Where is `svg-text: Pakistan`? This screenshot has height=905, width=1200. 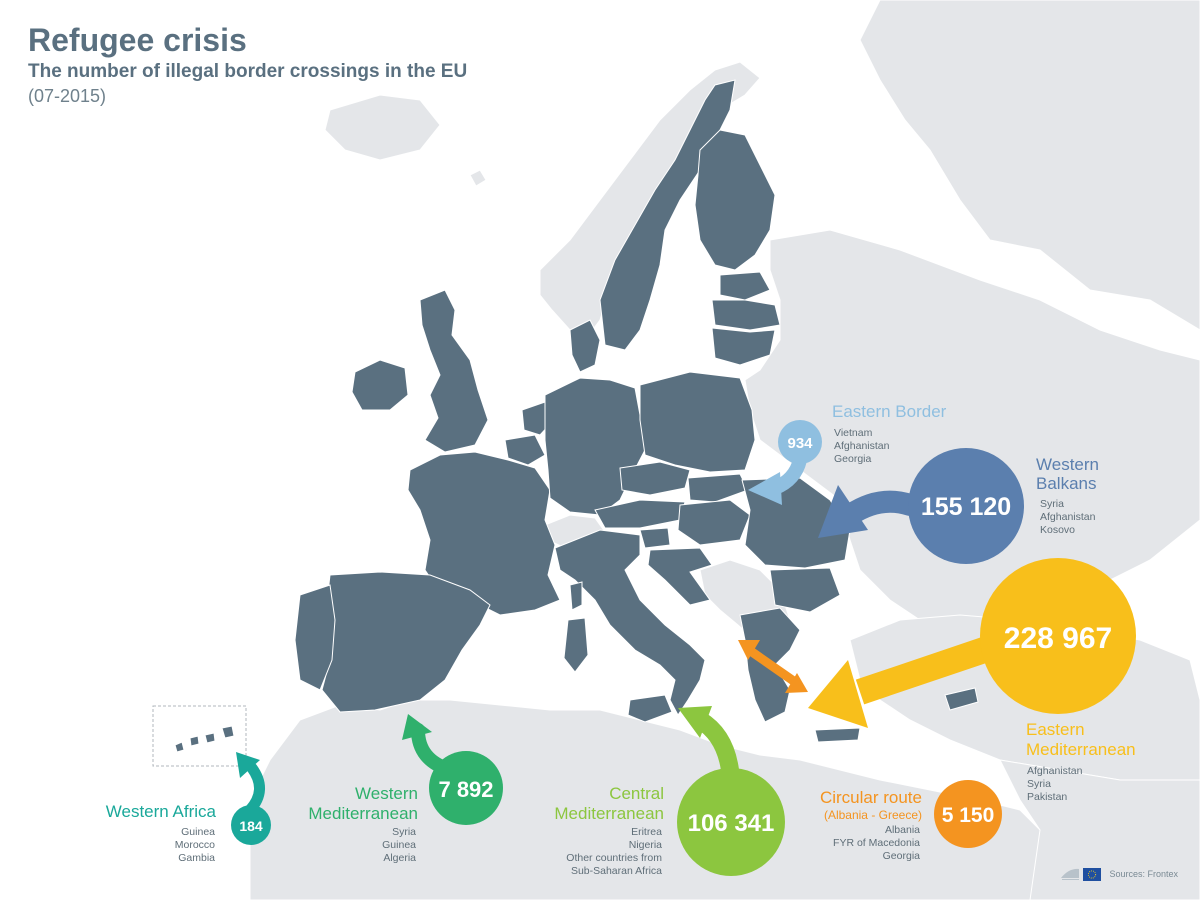
svg-text: Pakistan is located at coordinates (1047, 797).